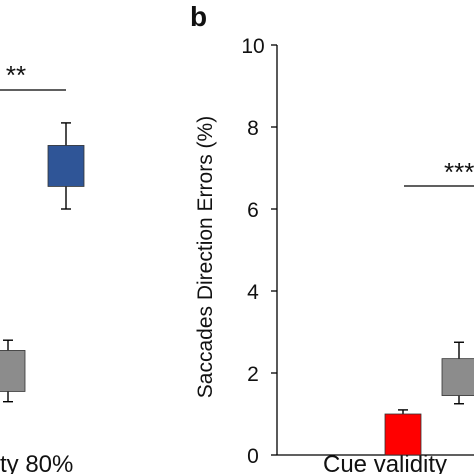 The image size is (474, 474). I want to click on panel-b-significance-stars: ***, so click(459, 172).